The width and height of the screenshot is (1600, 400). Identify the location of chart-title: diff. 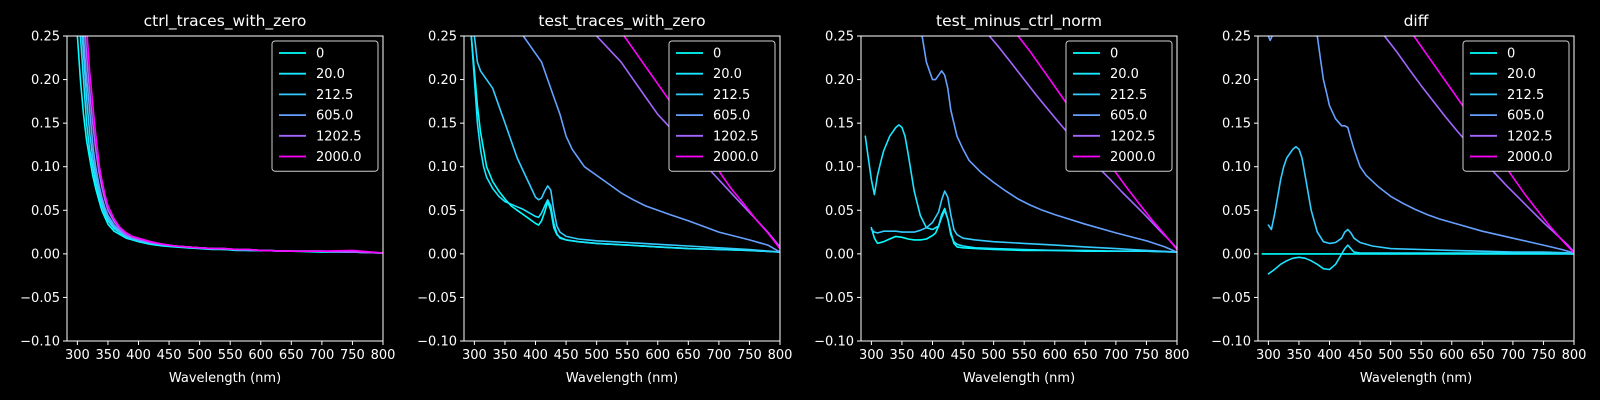
(1416, 21).